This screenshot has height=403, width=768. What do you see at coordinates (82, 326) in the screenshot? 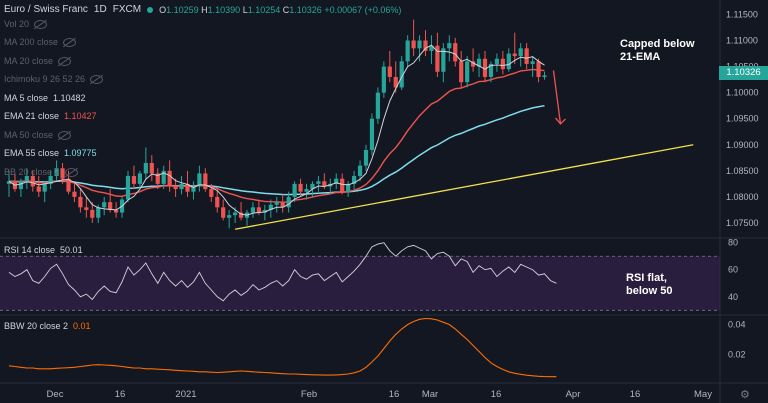
I see `bbw-legend-value: 0.01` at bounding box center [82, 326].